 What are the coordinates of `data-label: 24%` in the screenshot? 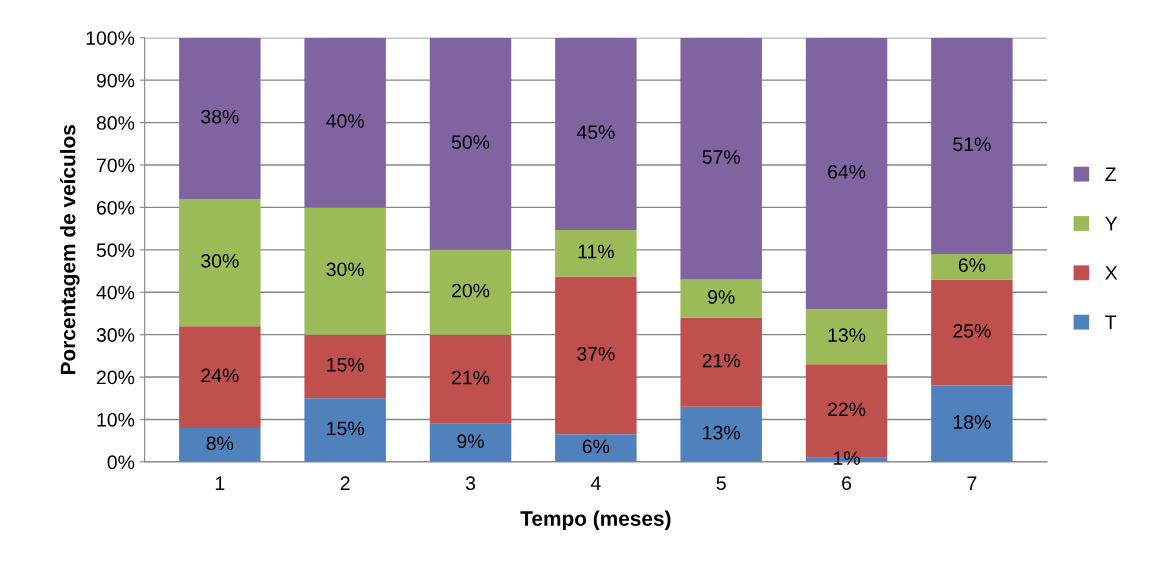 It's located at (220, 375).